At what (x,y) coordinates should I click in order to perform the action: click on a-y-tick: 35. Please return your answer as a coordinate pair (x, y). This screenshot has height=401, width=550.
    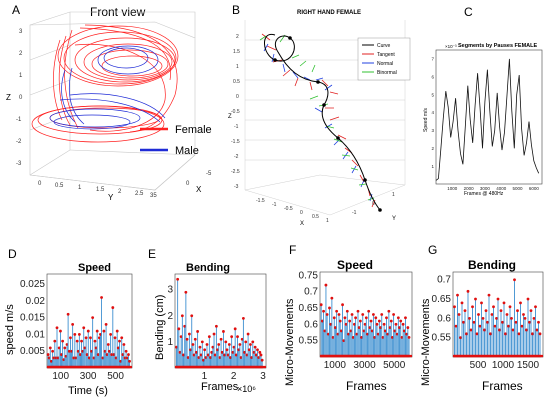
    Looking at the image, I should click on (153, 196).